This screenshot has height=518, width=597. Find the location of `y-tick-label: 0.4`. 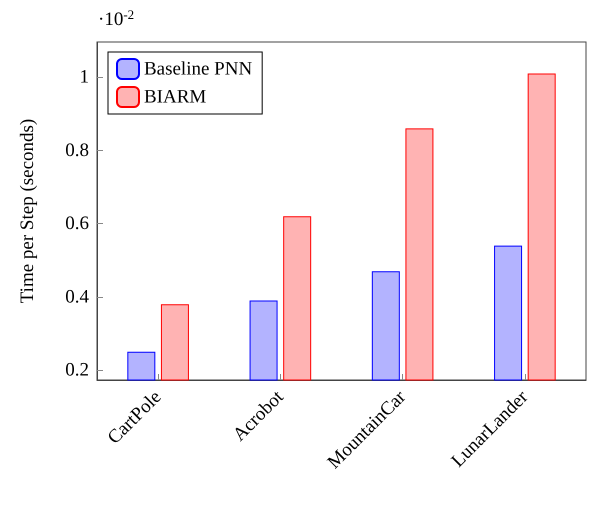

y-tick-label: 0.4 is located at coordinates (77, 297).